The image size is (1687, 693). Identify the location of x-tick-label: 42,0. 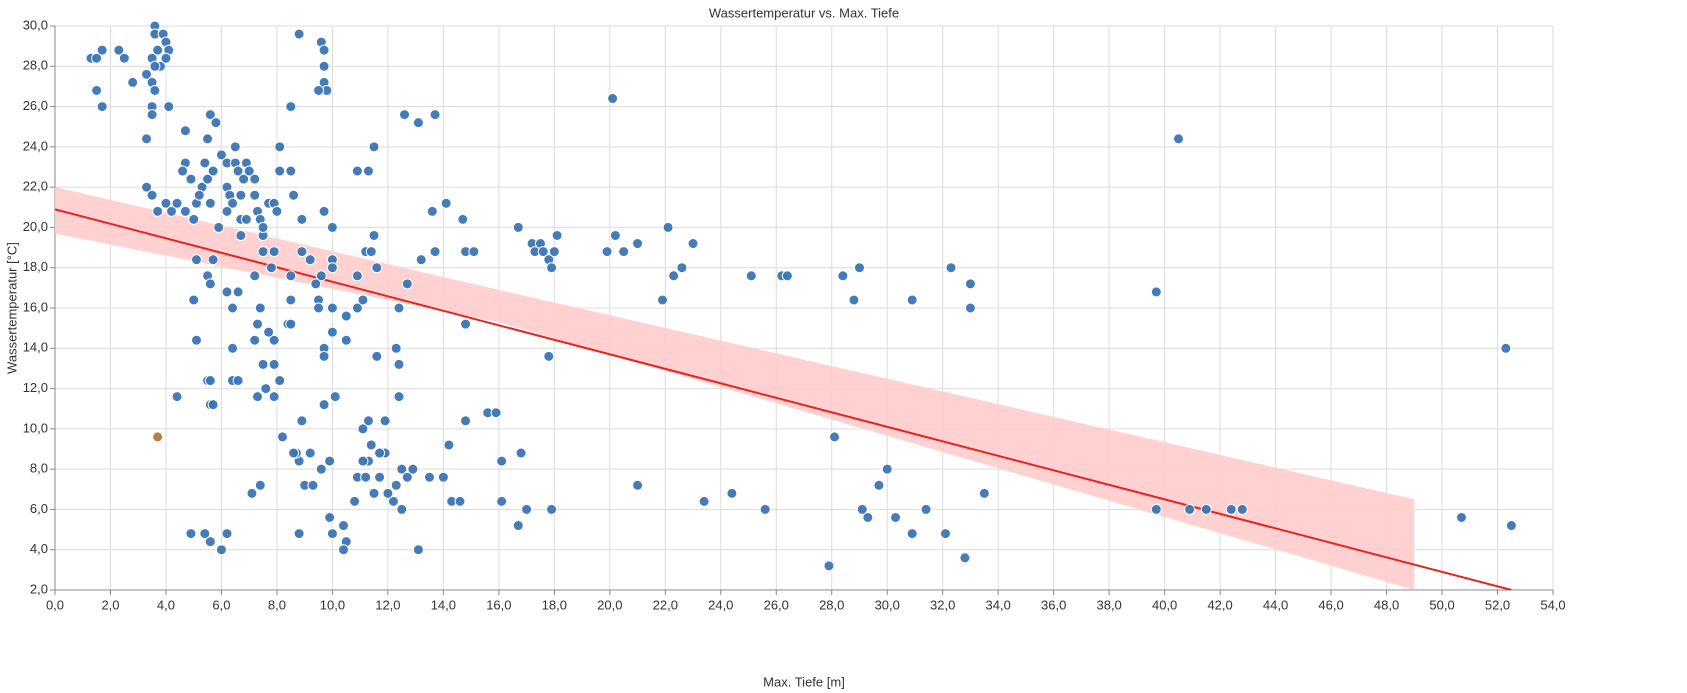
(1219, 604).